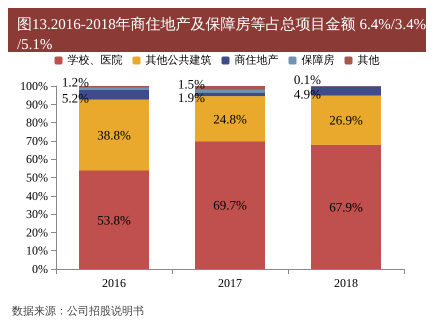 This screenshot has height=329, width=434. I want to click on y-tick-label: 0%, so click(40, 269).